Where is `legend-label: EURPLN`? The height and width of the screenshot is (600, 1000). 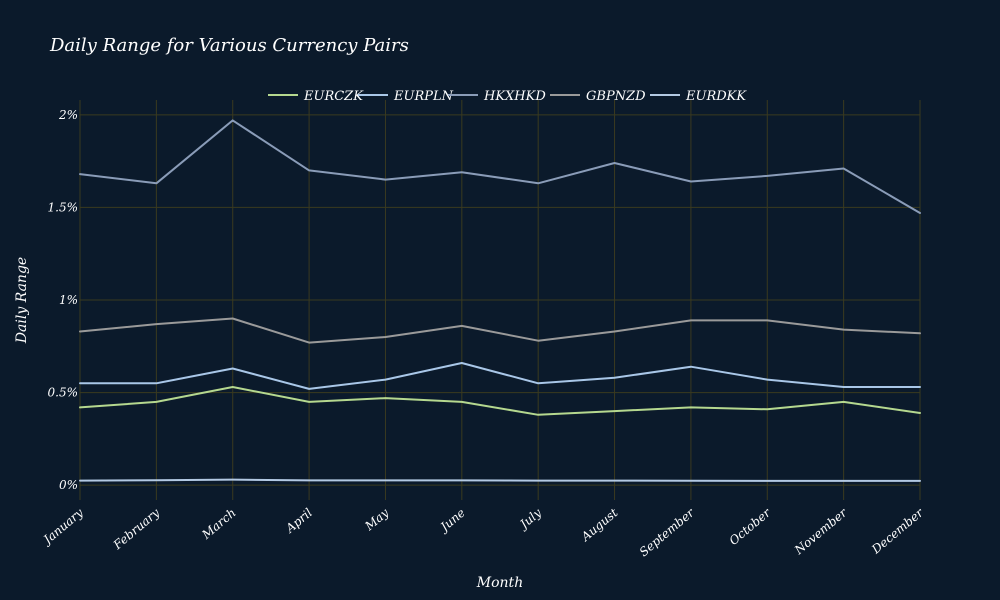
legend-label: EURPLN is located at coordinates (423, 96).